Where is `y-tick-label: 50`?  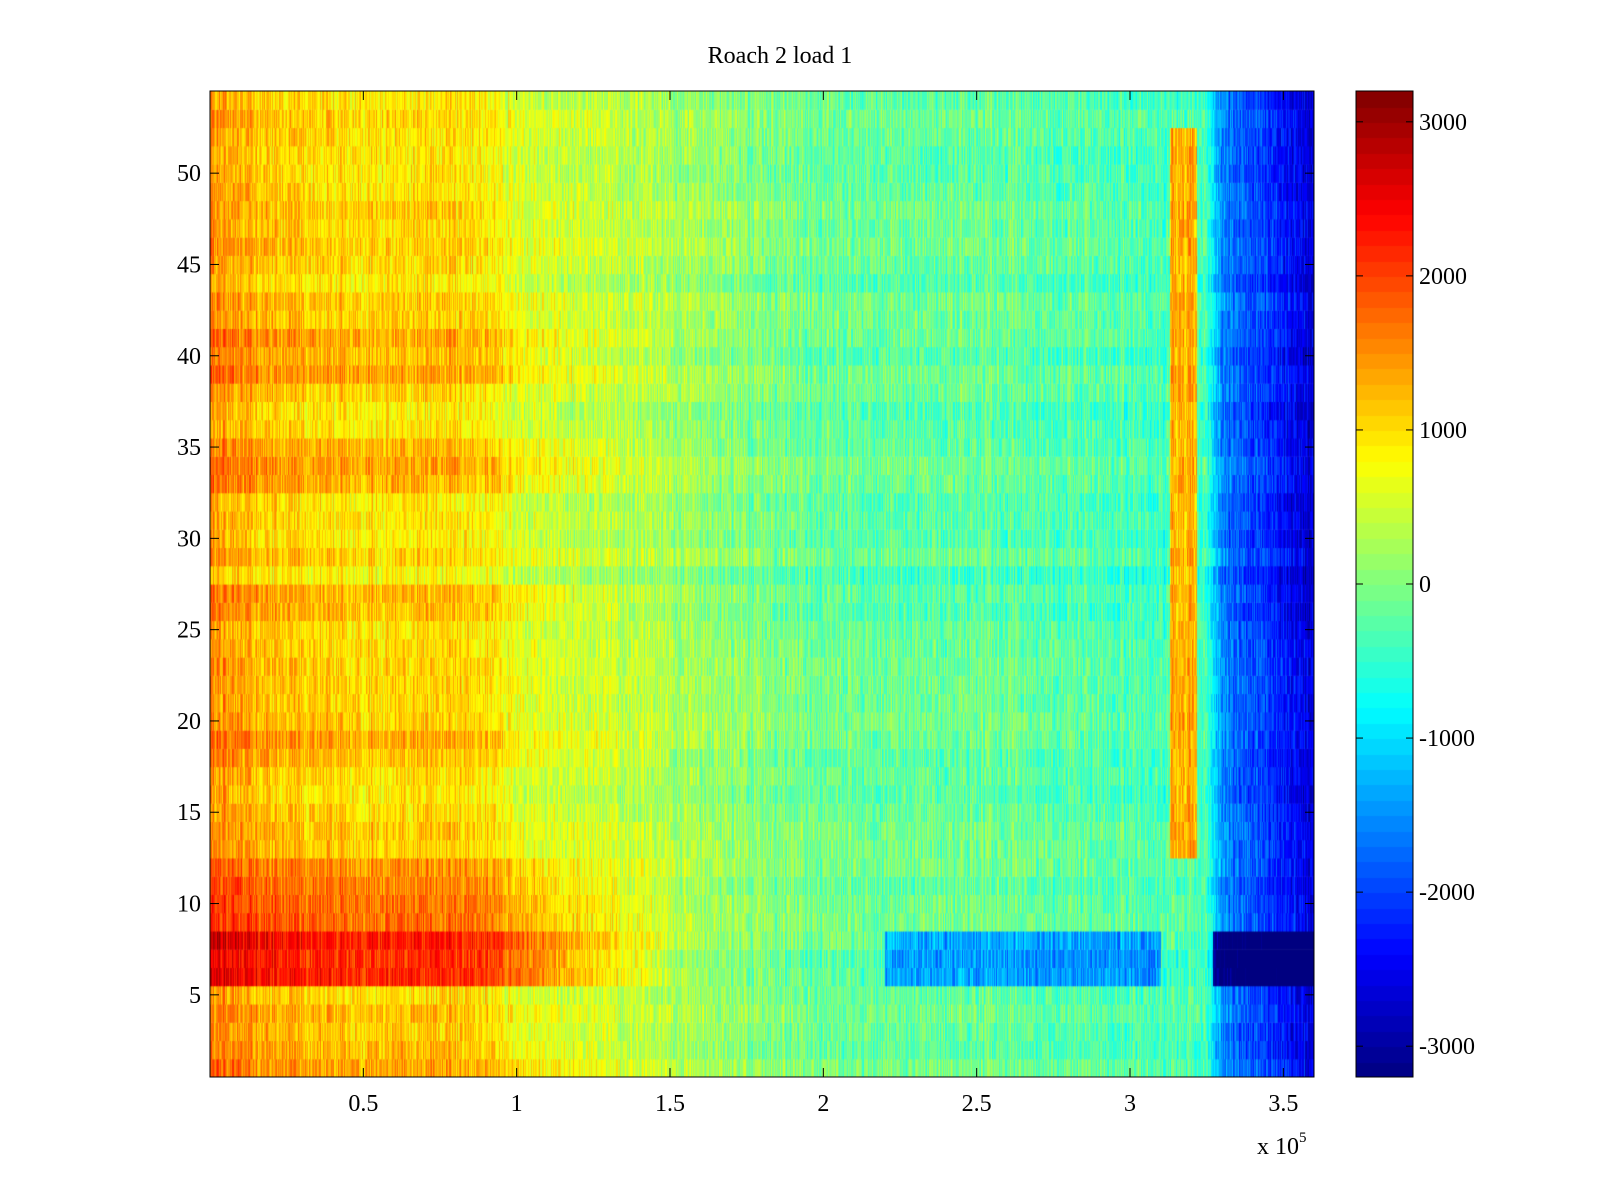
y-tick-label: 50 is located at coordinates (189, 174).